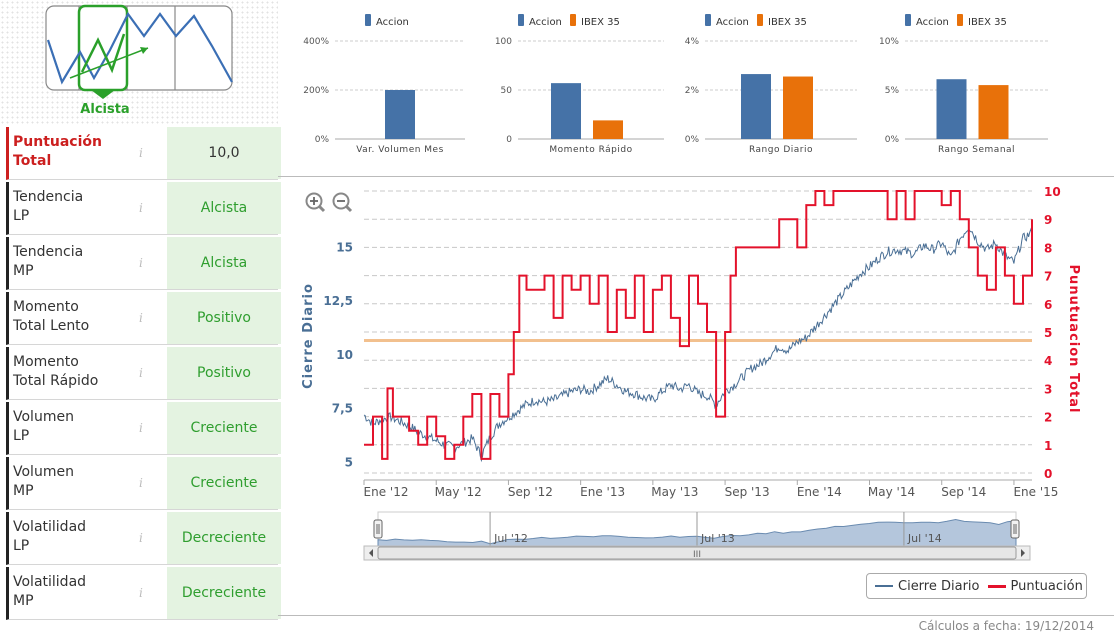 This screenshot has height=636, width=1120. I want to click on y-tick-label: 5%, so click(892, 91).